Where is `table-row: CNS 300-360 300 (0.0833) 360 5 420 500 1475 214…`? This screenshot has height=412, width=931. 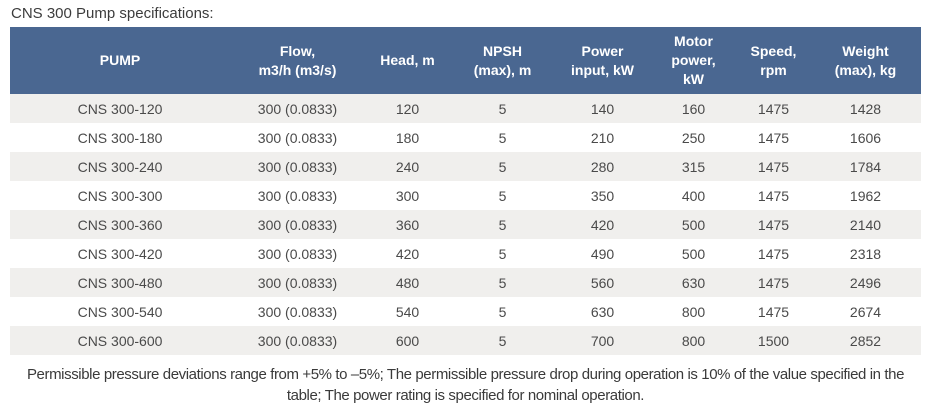
table-row: CNS 300-360 300 (0.0833) 360 5 420 500 1475 214… is located at coordinates (465, 224).